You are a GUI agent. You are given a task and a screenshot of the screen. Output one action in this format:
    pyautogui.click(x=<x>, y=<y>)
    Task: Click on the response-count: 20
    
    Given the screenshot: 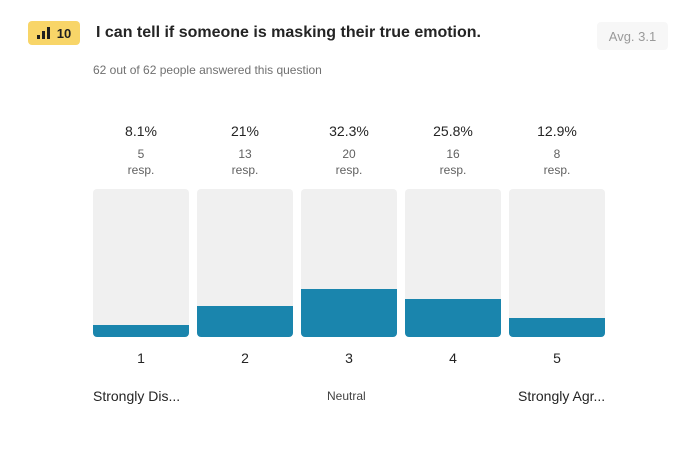 What is the action you would take?
    pyautogui.click(x=349, y=154)
    